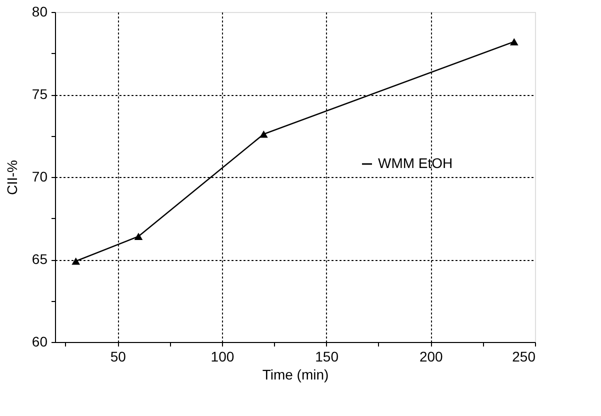  What do you see at coordinates (40, 342) in the screenshot?
I see `y-tick-label: 60` at bounding box center [40, 342].